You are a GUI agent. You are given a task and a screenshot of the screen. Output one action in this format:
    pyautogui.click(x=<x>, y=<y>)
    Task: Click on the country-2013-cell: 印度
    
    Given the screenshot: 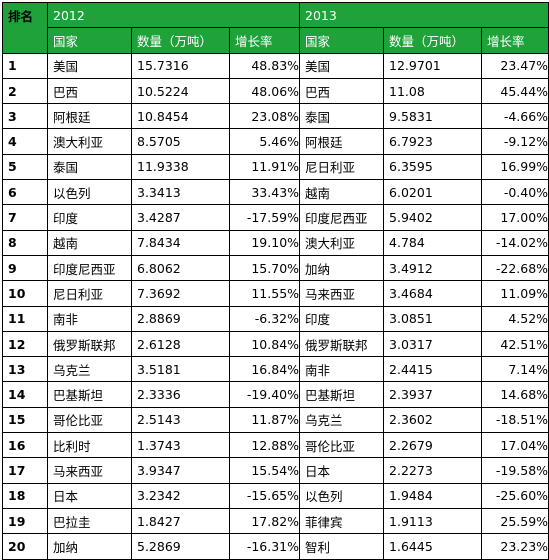 What is the action you would take?
    pyautogui.click(x=342, y=318)
    